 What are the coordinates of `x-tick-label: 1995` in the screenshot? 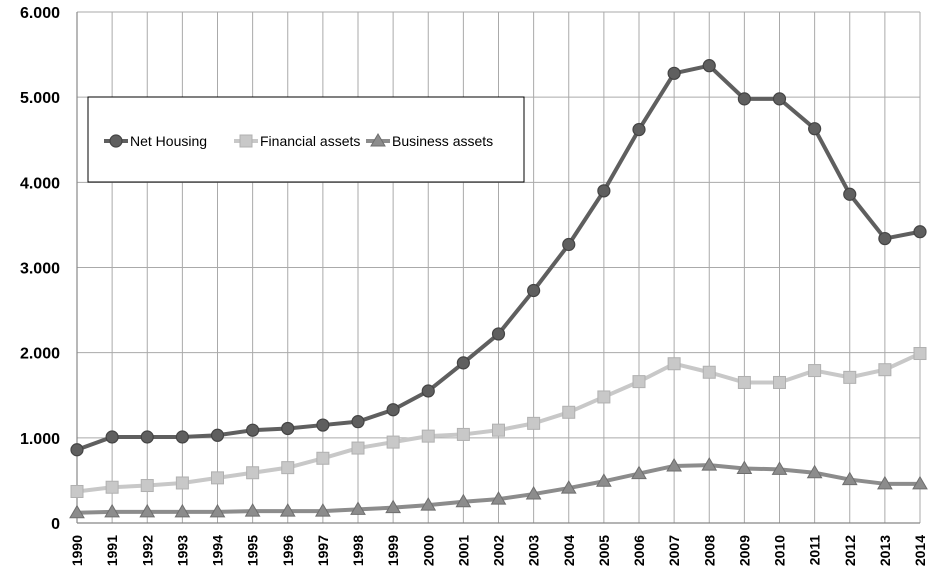 It's located at (253, 550).